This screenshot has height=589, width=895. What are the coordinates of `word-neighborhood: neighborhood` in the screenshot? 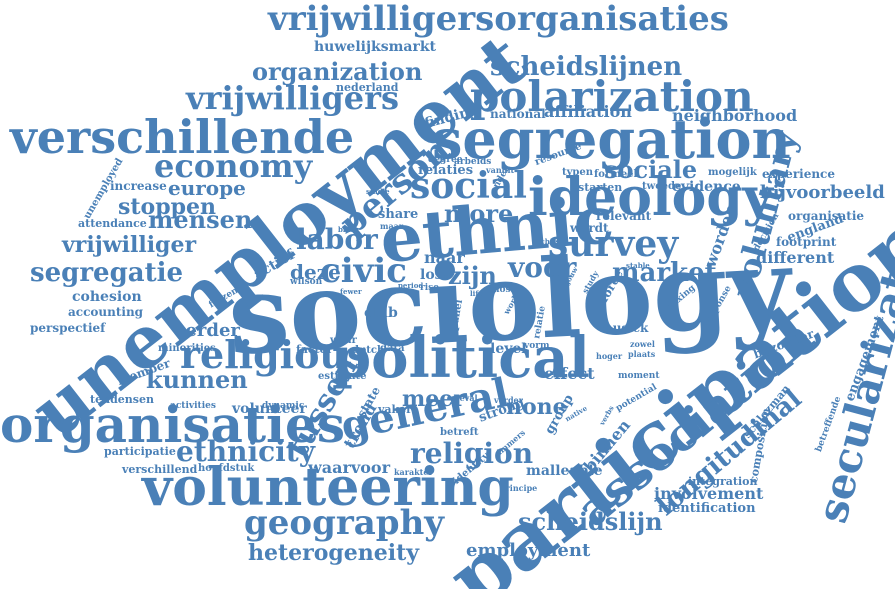 It's located at (735, 115).